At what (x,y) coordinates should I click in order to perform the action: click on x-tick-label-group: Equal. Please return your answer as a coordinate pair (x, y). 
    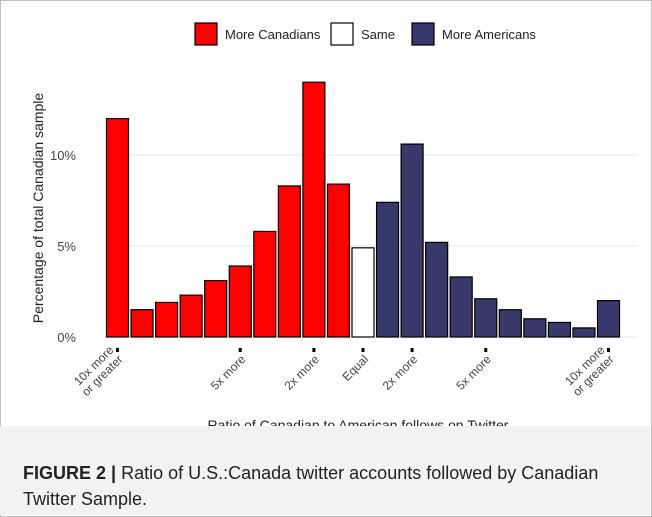
    Looking at the image, I should click on (356, 368).